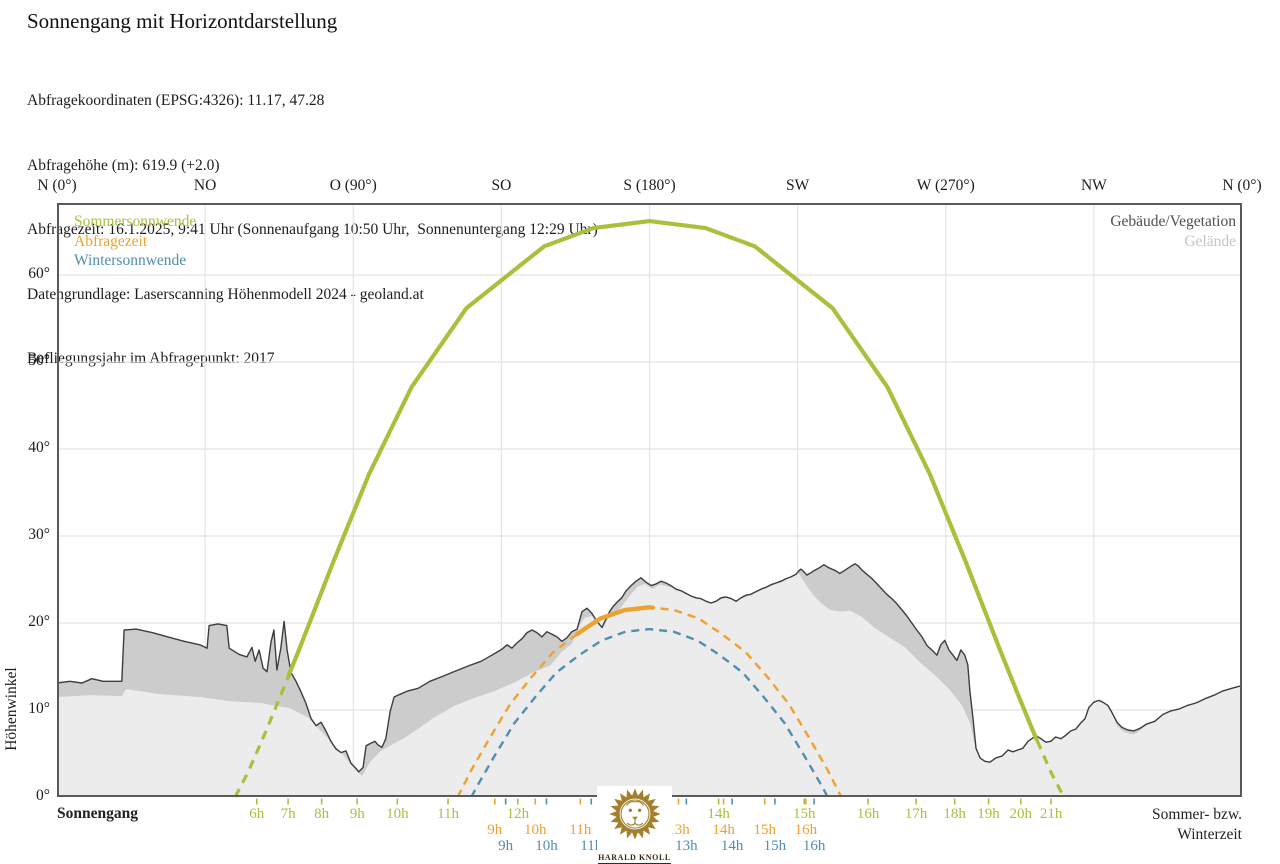 The image size is (1280, 864). I want to click on abfragezeit-hour-label: 14h, so click(723, 830).